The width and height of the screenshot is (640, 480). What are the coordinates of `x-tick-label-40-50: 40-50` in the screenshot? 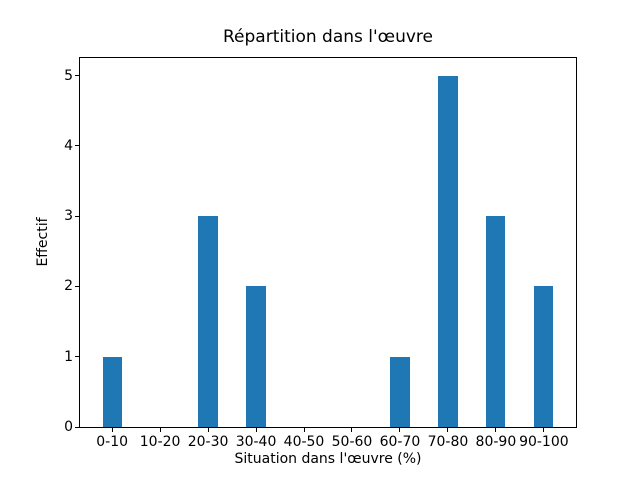 It's located at (304, 442).